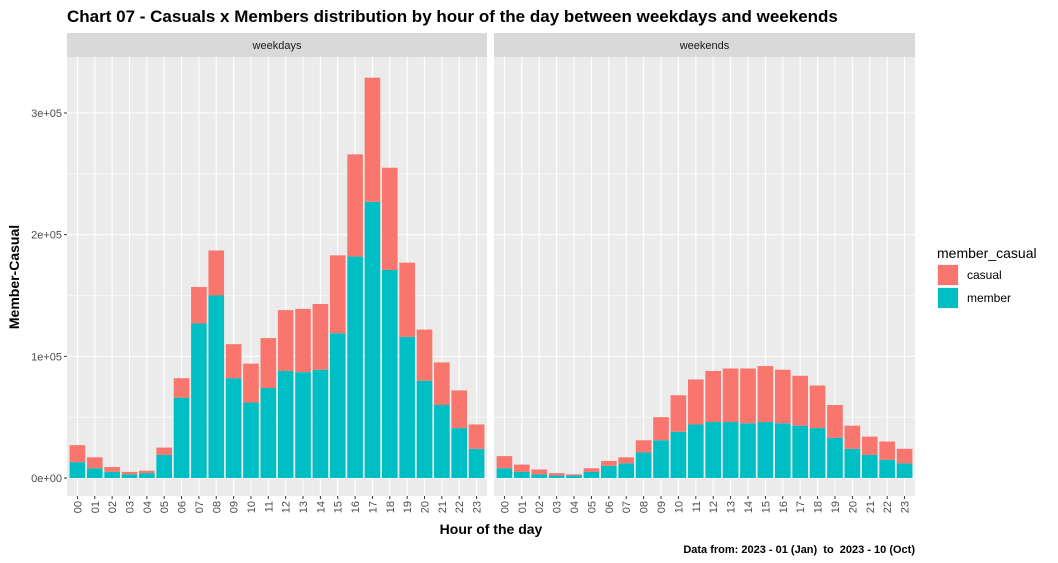 Image resolution: width=1058 pixels, height=563 pixels. I want to click on x-tick-label: 16, so click(784, 507).